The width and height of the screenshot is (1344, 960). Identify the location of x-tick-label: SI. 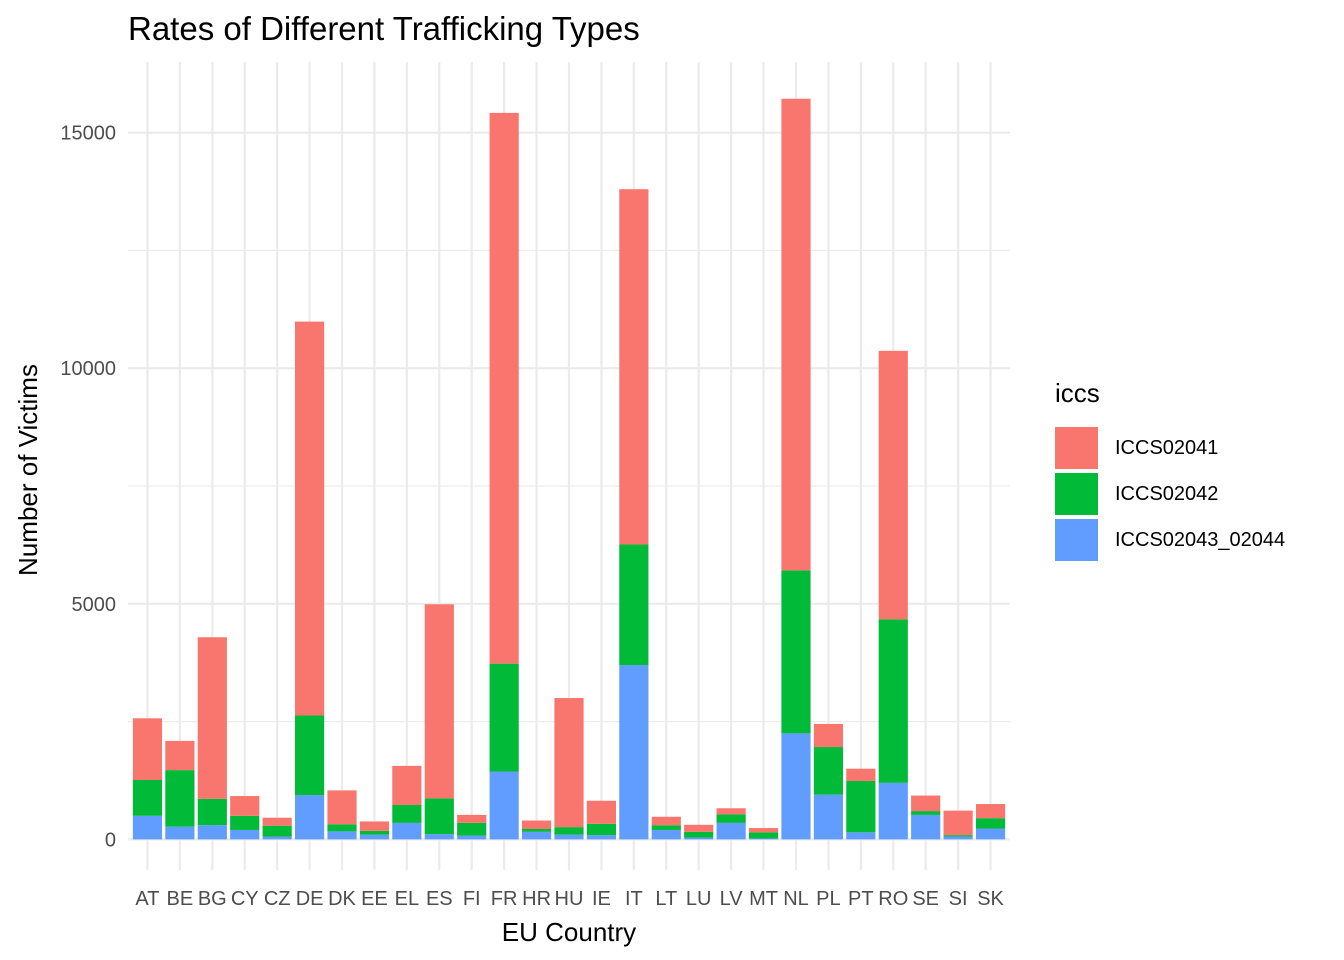
(958, 899).